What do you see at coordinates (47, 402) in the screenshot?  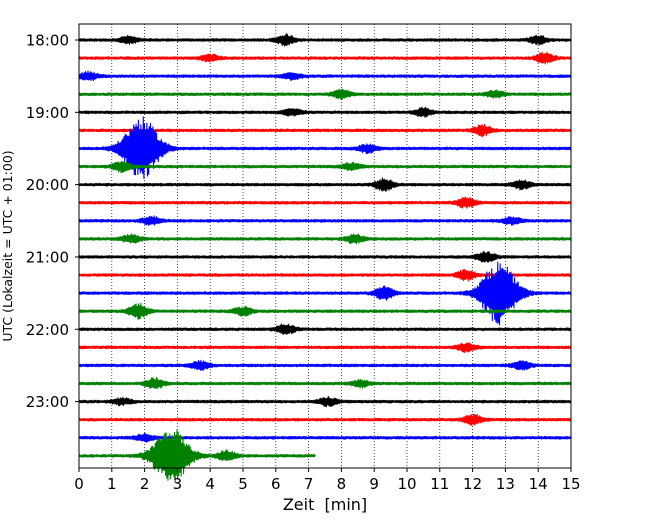 I see `y-tick-label-5: 23:00` at bounding box center [47, 402].